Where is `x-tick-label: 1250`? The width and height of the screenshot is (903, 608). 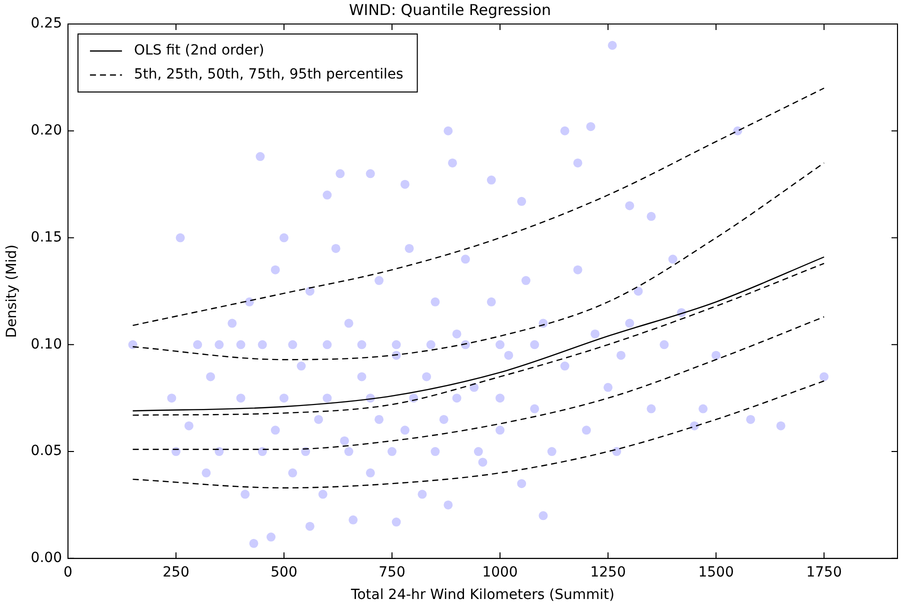 x-tick-label: 1250 is located at coordinates (608, 572).